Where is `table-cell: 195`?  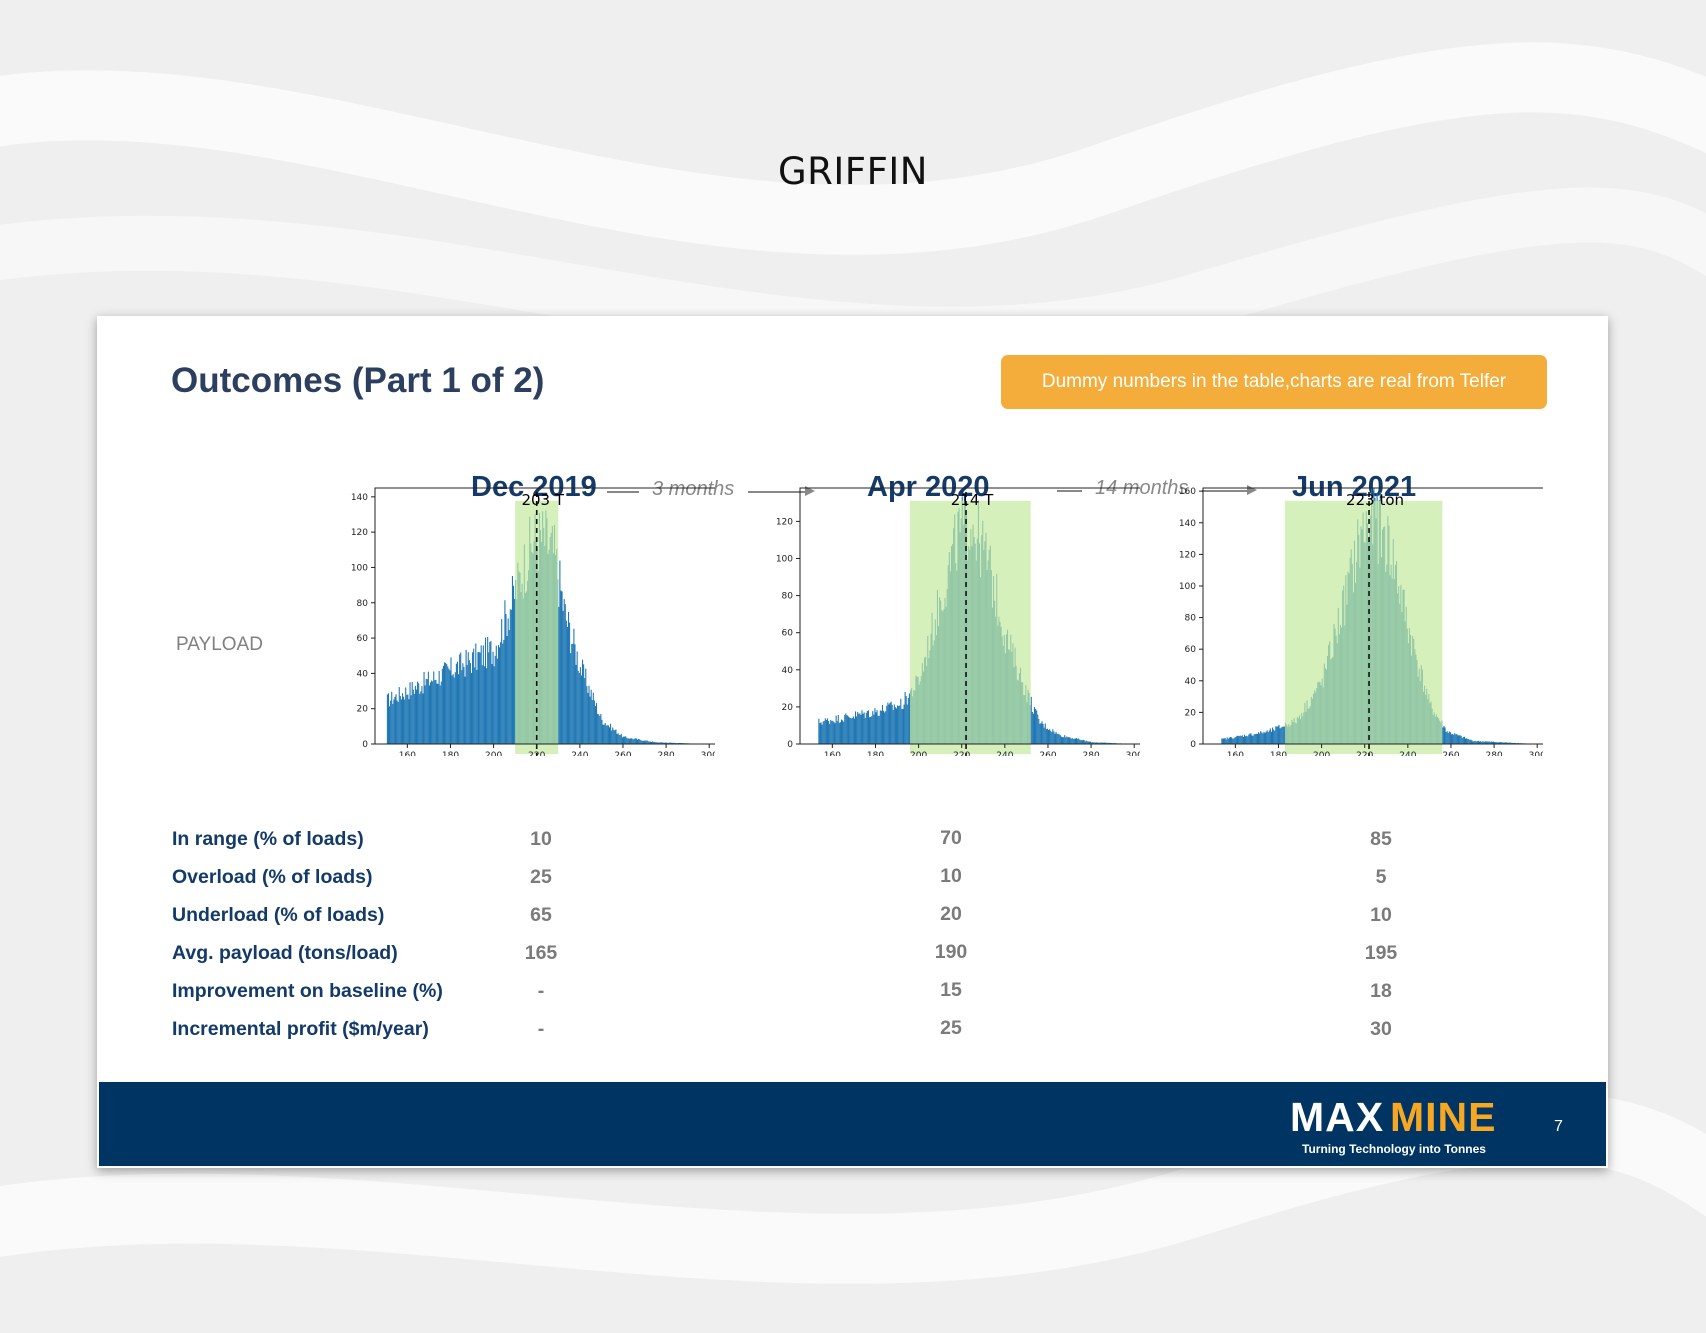 table-cell: 195 is located at coordinates (1381, 953).